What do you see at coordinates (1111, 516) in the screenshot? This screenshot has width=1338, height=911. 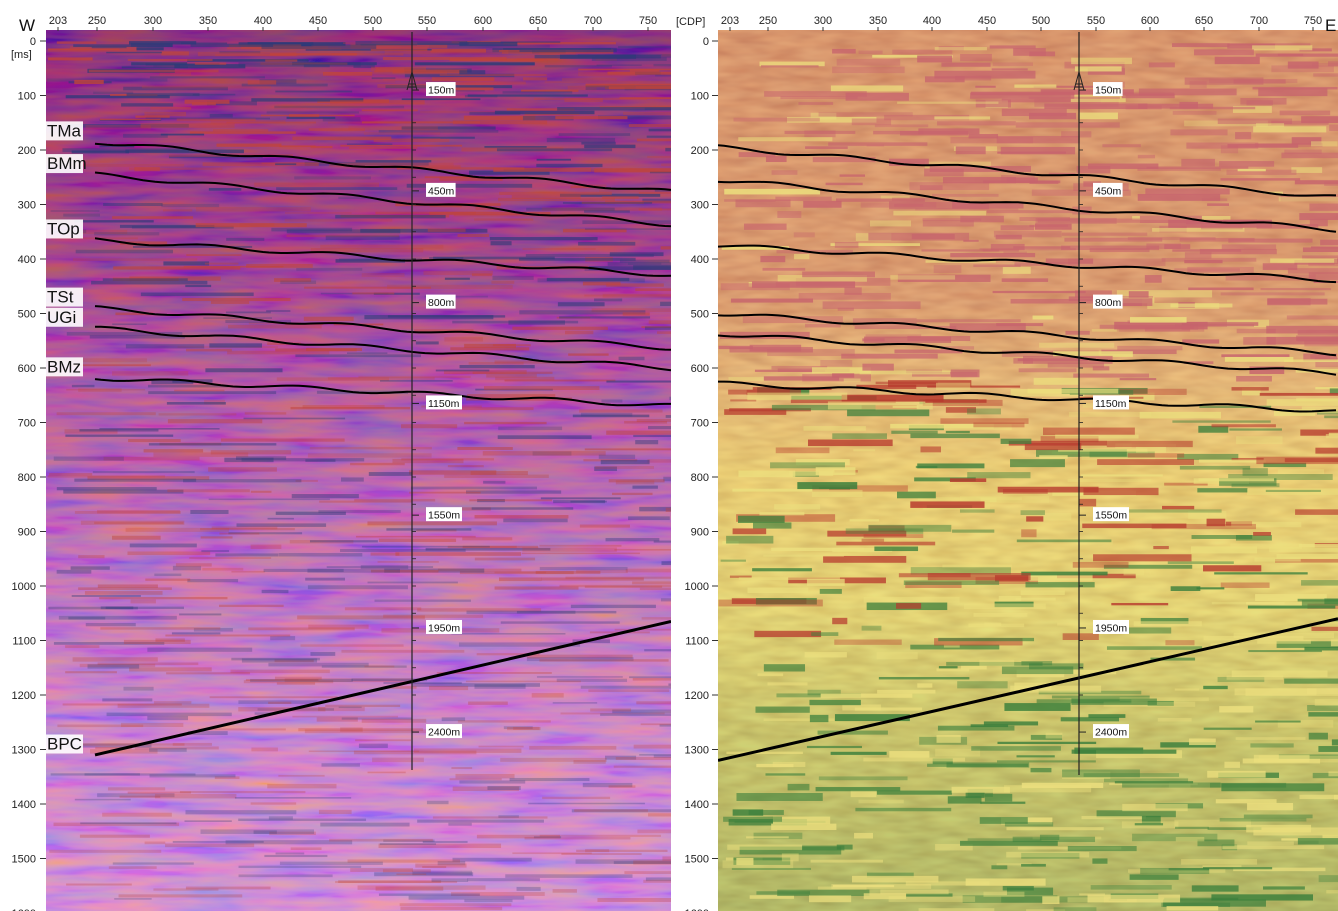 I see `depth-label: 1550m` at bounding box center [1111, 516].